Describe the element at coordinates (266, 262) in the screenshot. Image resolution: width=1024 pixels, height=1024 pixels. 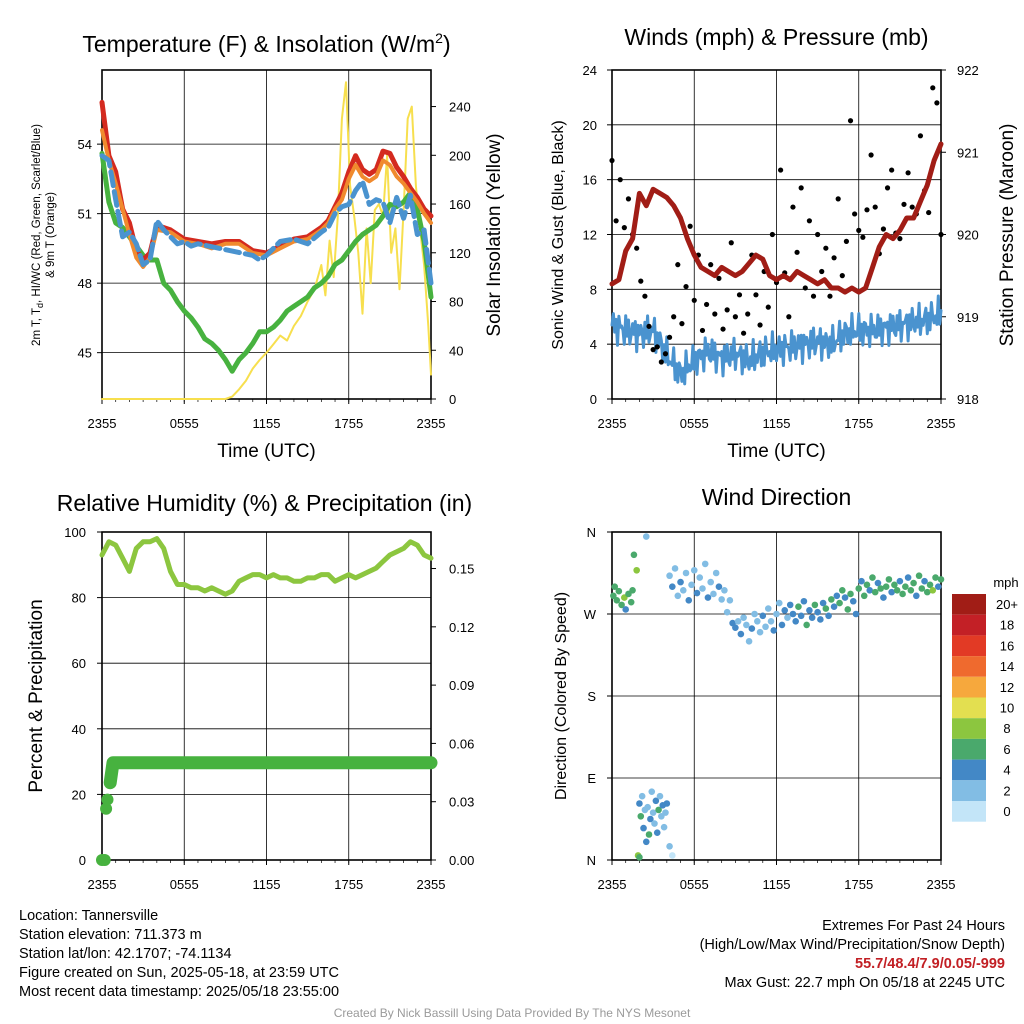
I see `series-td` at that location.